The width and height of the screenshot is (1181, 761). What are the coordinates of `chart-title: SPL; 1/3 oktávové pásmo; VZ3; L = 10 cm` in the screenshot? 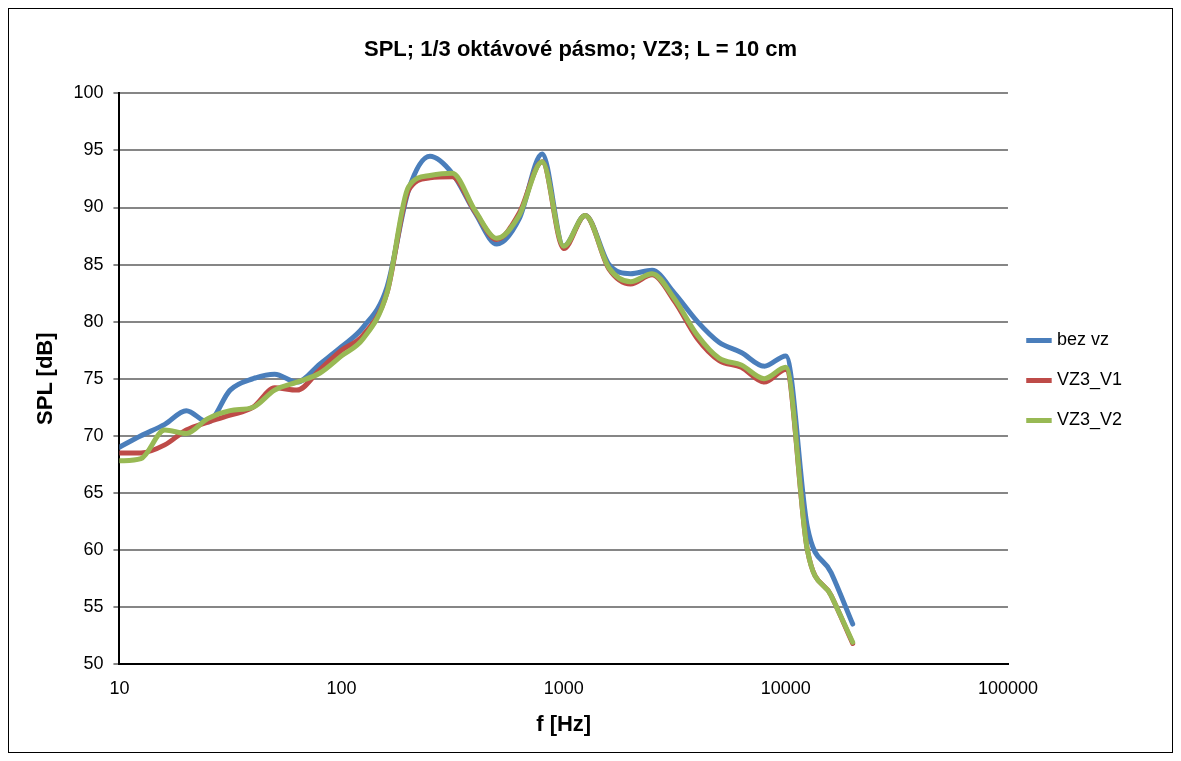 It's located at (580, 49).